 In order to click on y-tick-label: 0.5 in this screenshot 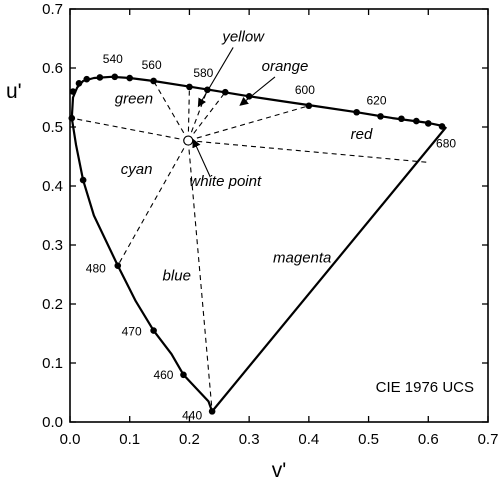, I will do `click(52, 127)`.